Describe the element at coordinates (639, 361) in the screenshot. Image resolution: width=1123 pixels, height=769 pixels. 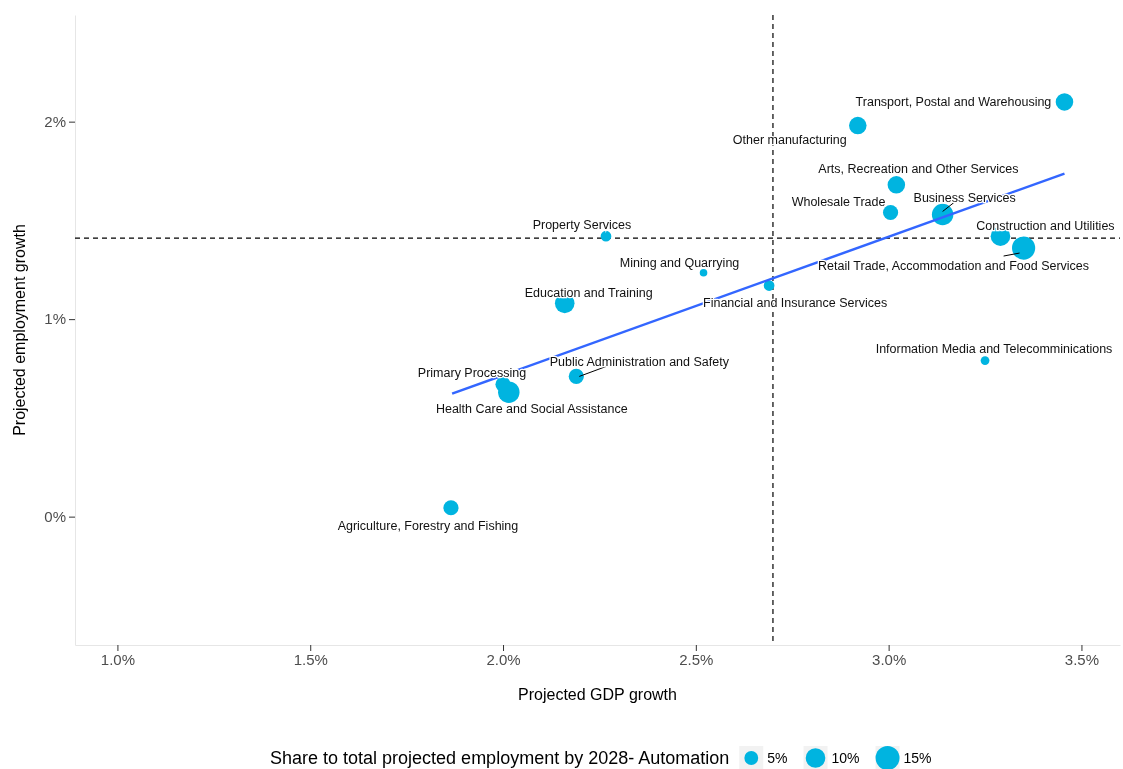
I see `annotation: Public Administration and Safety` at that location.